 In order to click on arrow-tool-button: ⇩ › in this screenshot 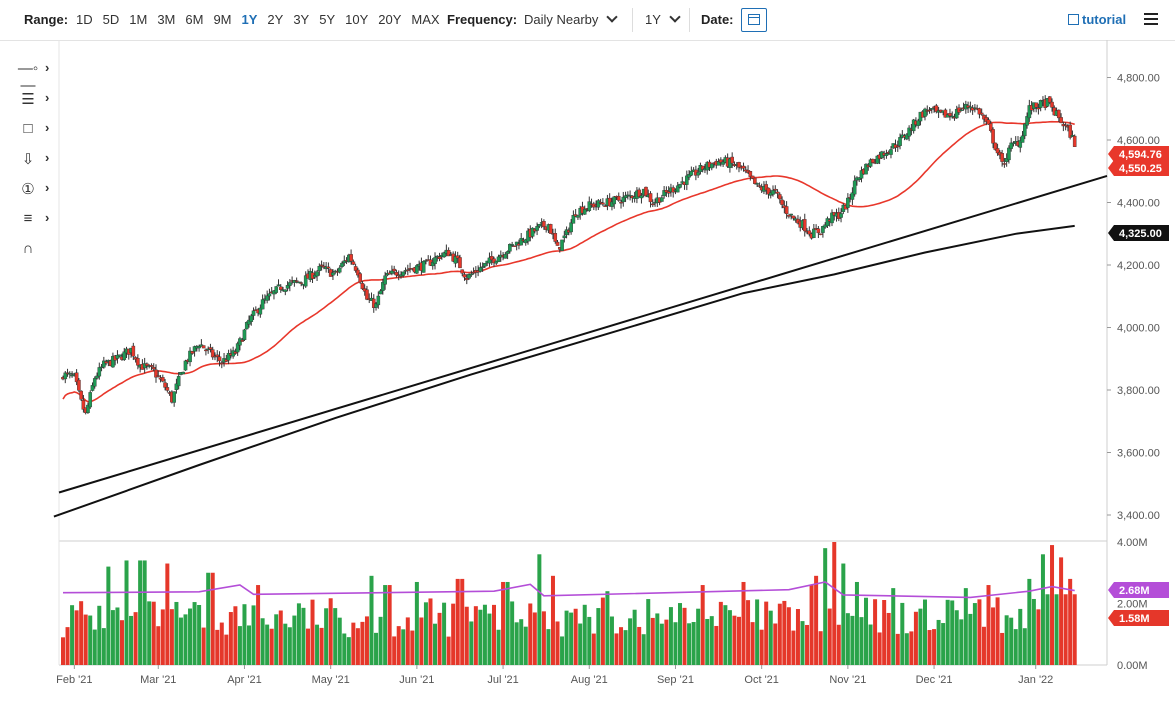, I will do `click(34, 163)`.